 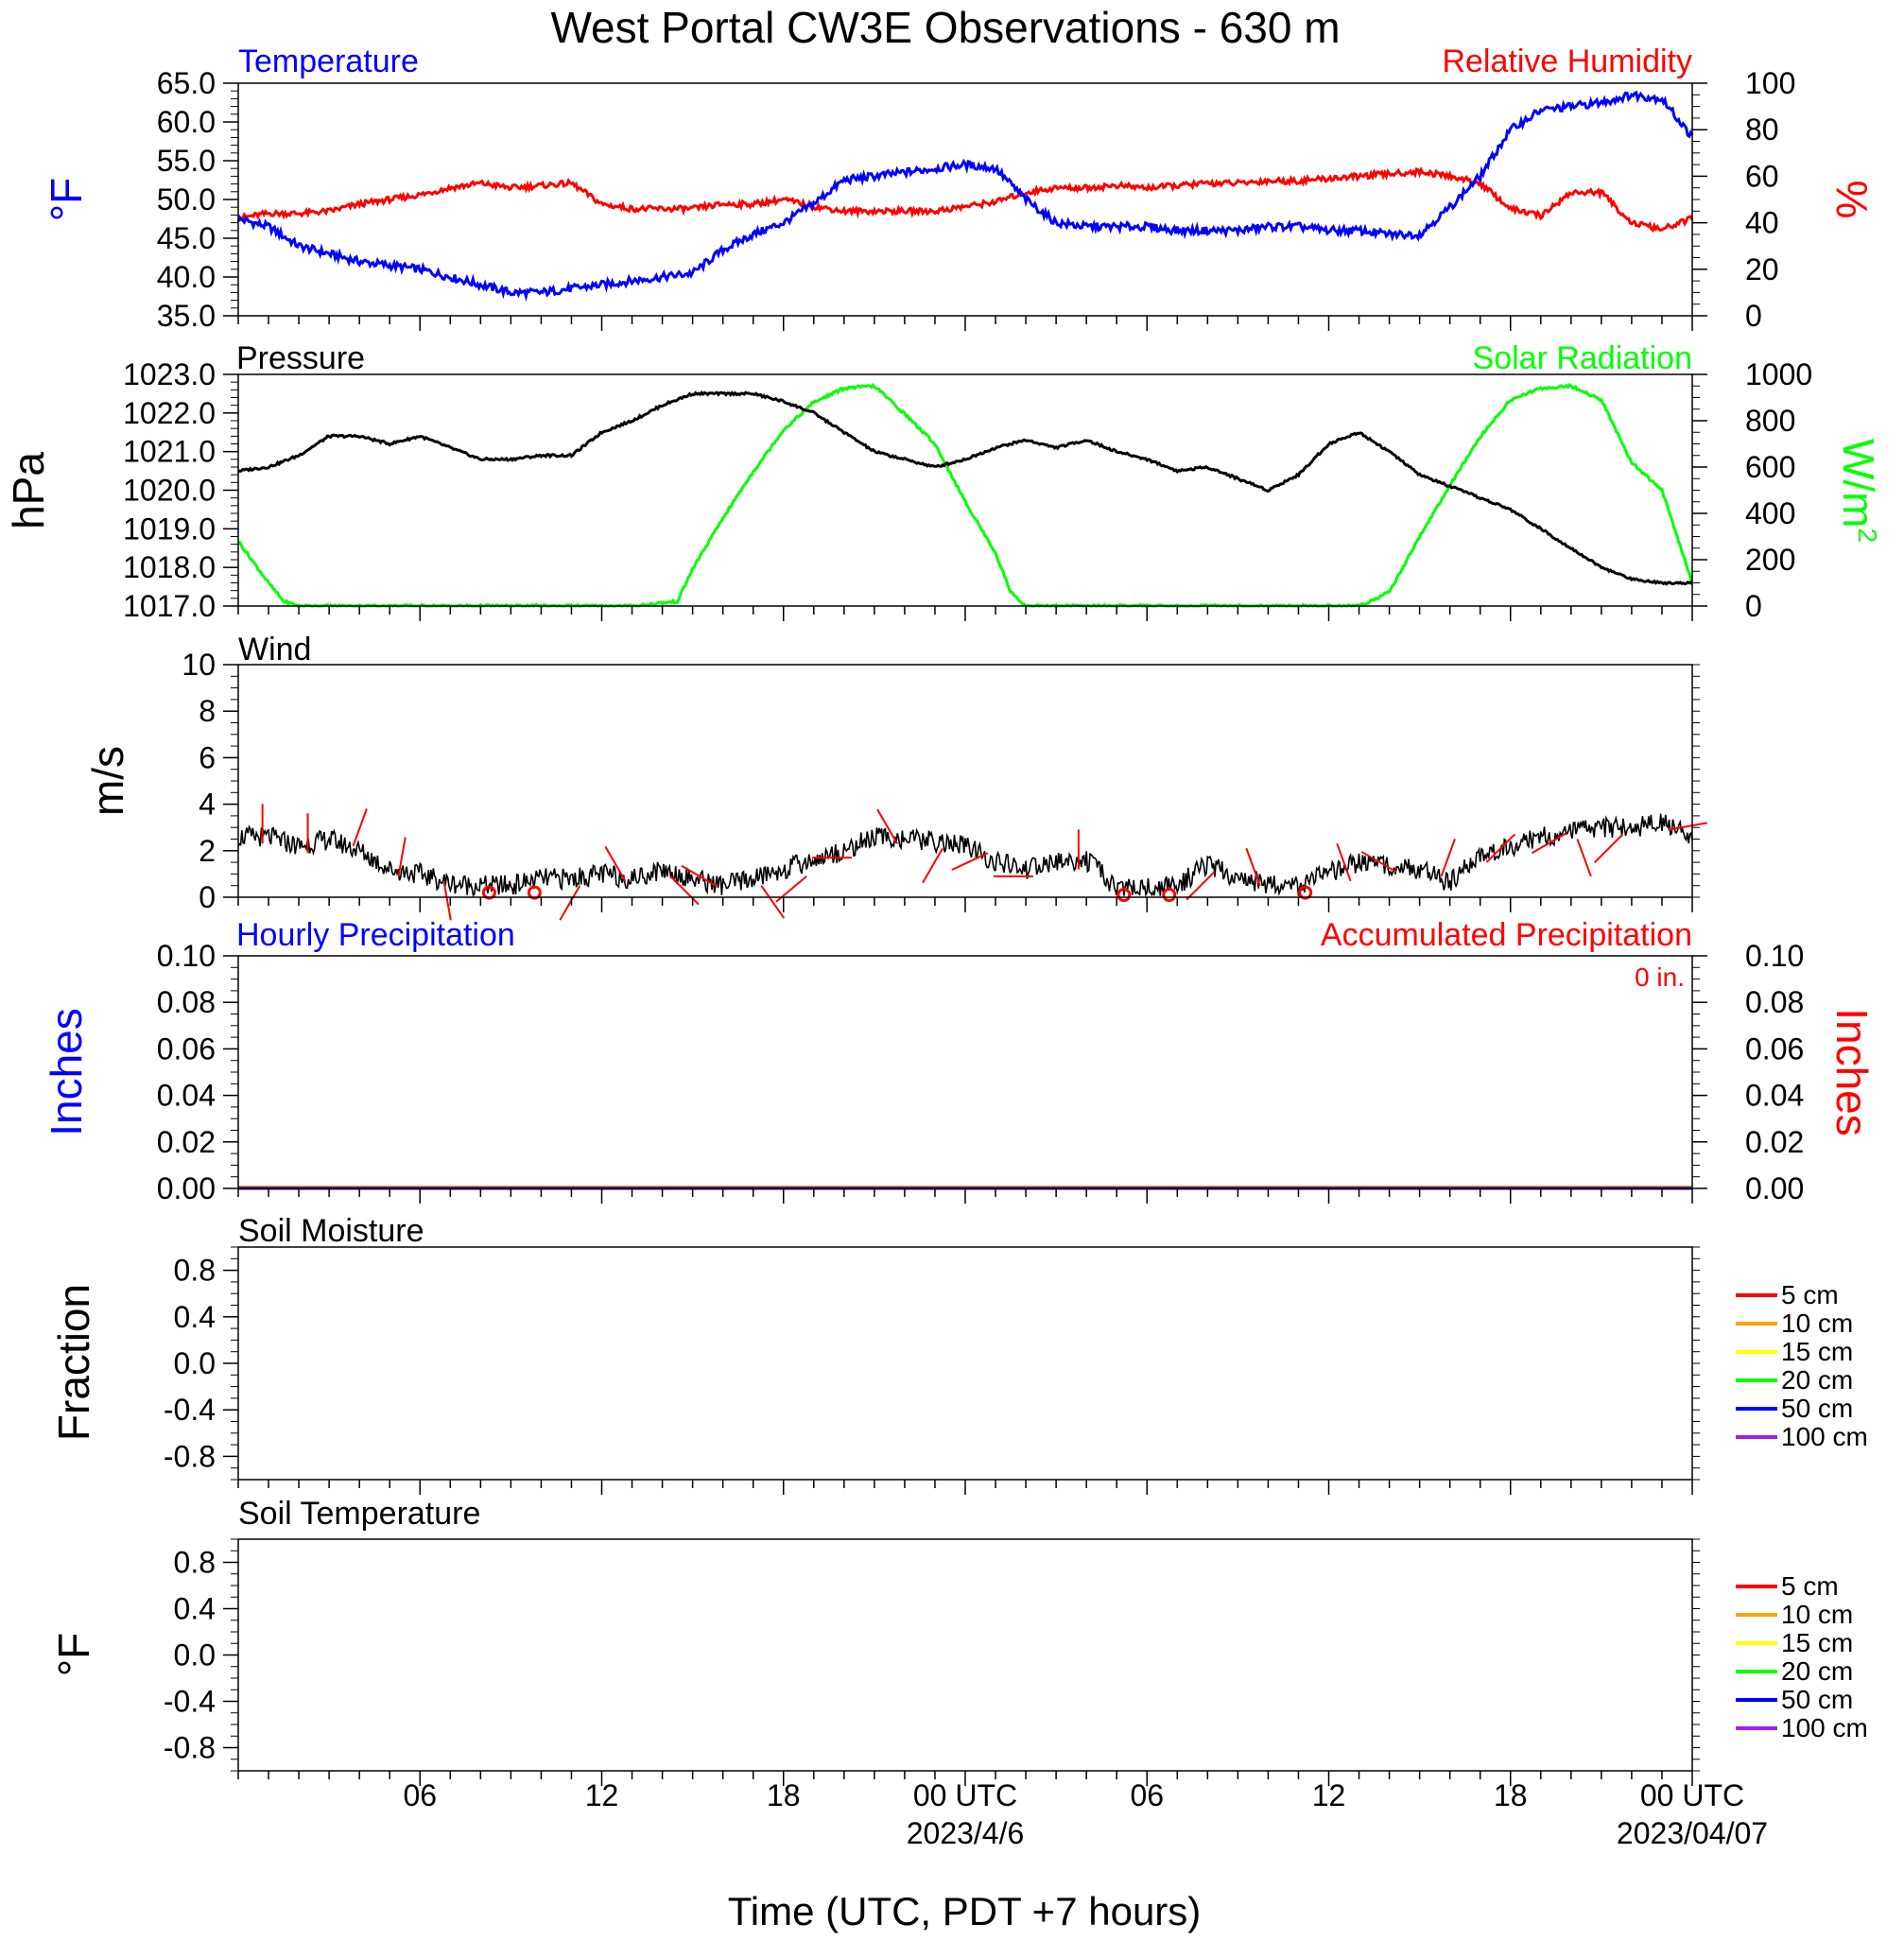 I want to click on temperature-title: Temperature, so click(x=328, y=61).